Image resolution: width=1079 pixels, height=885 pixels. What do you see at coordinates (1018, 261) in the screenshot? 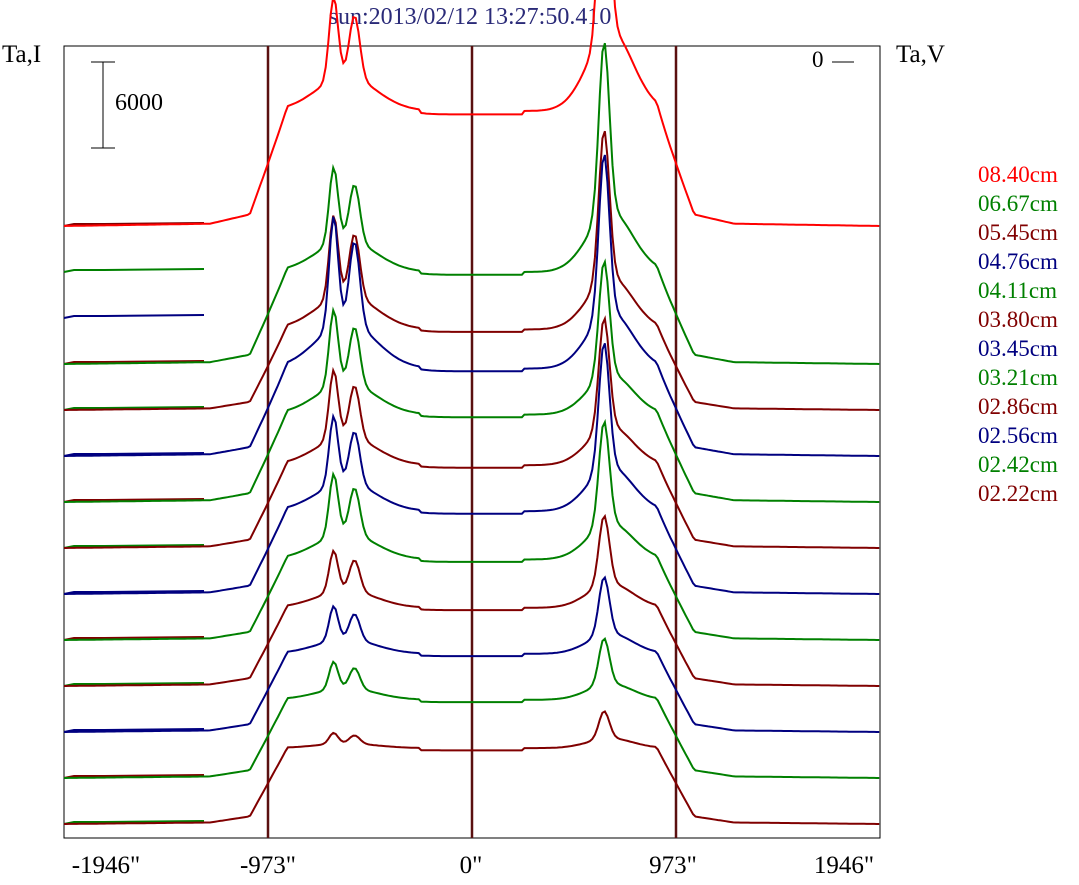
I see `legend-entry: 04.76cm` at bounding box center [1018, 261].